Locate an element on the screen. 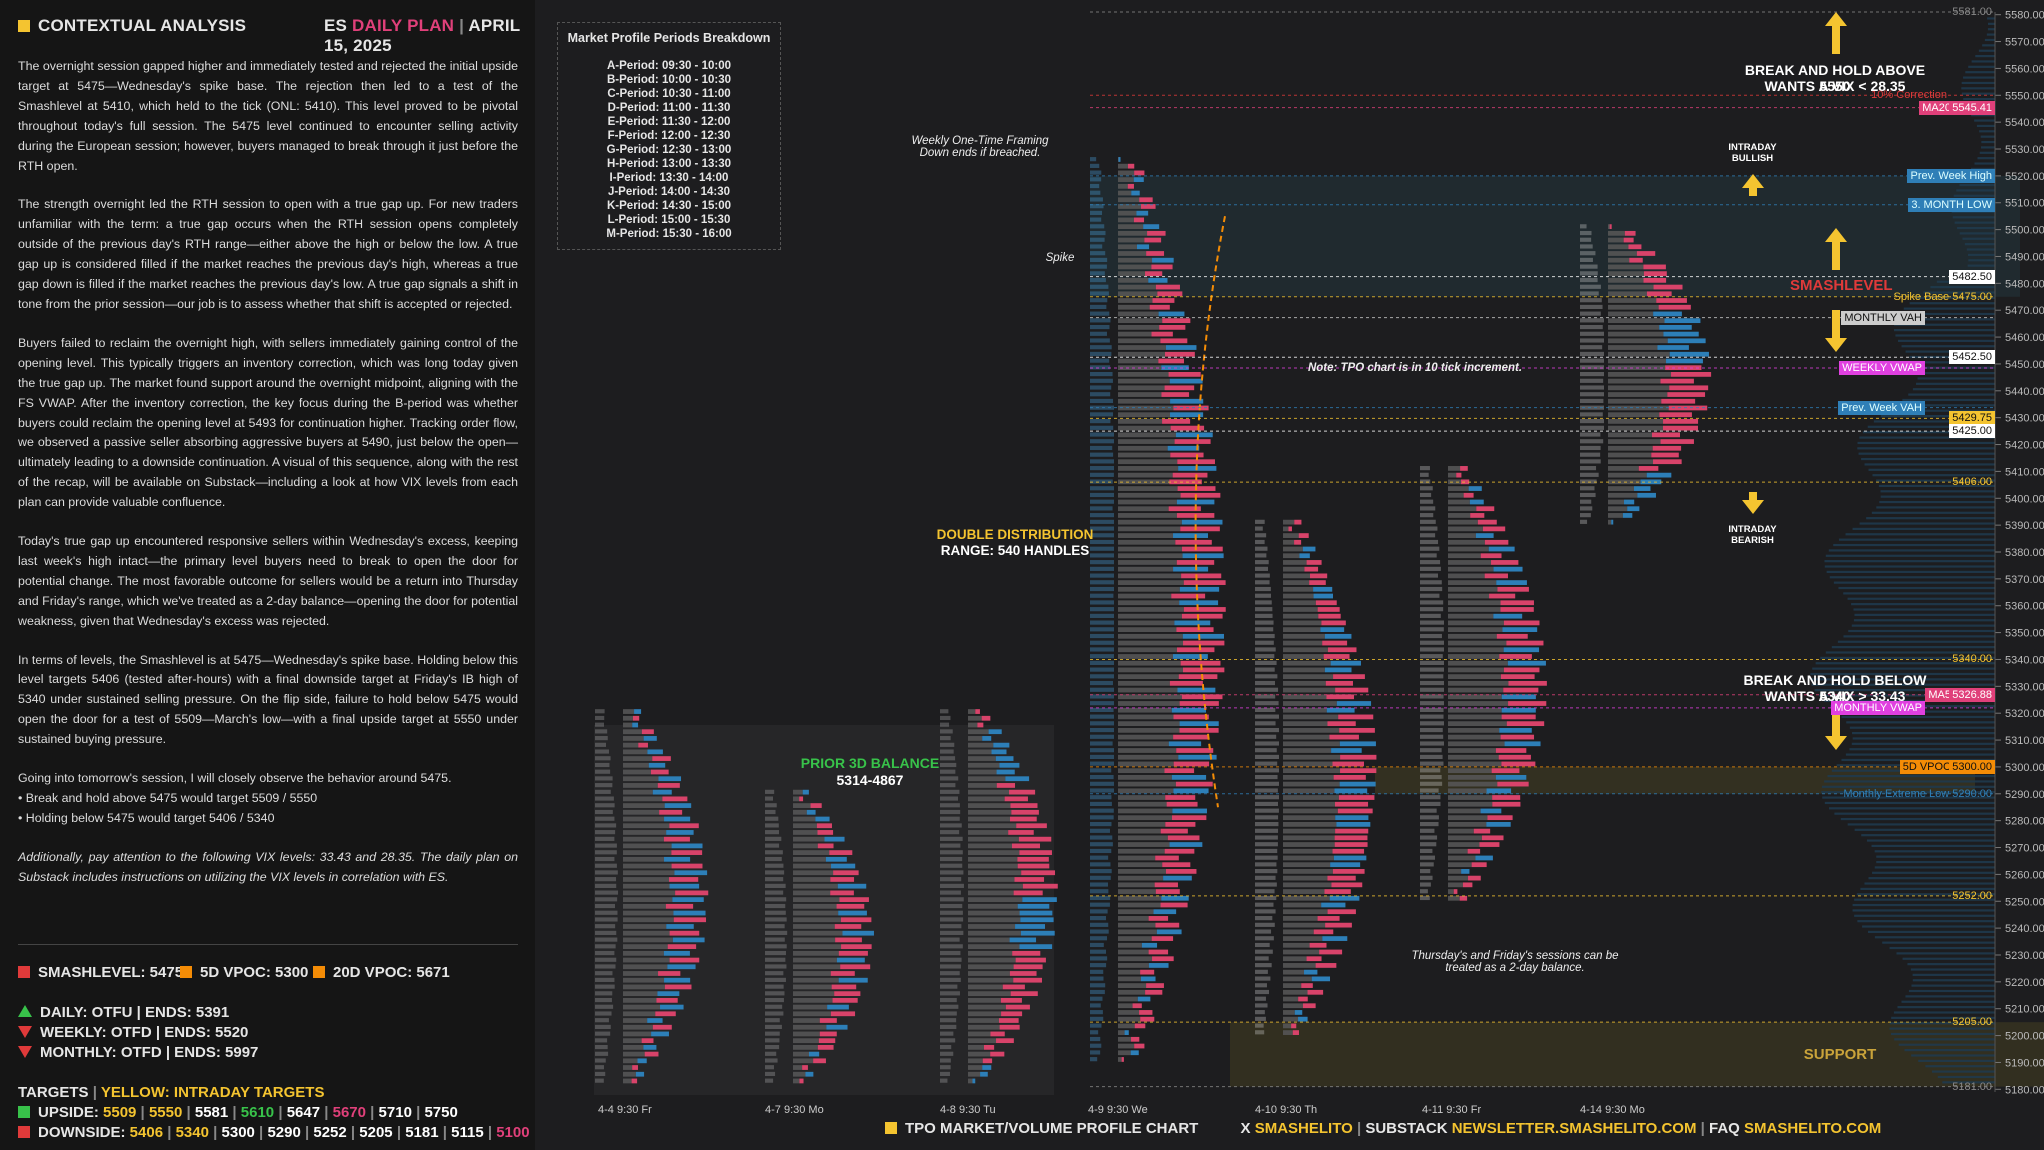 The image size is (2044, 1150). ma5-tag: MA5 is located at coordinates (1939, 694).